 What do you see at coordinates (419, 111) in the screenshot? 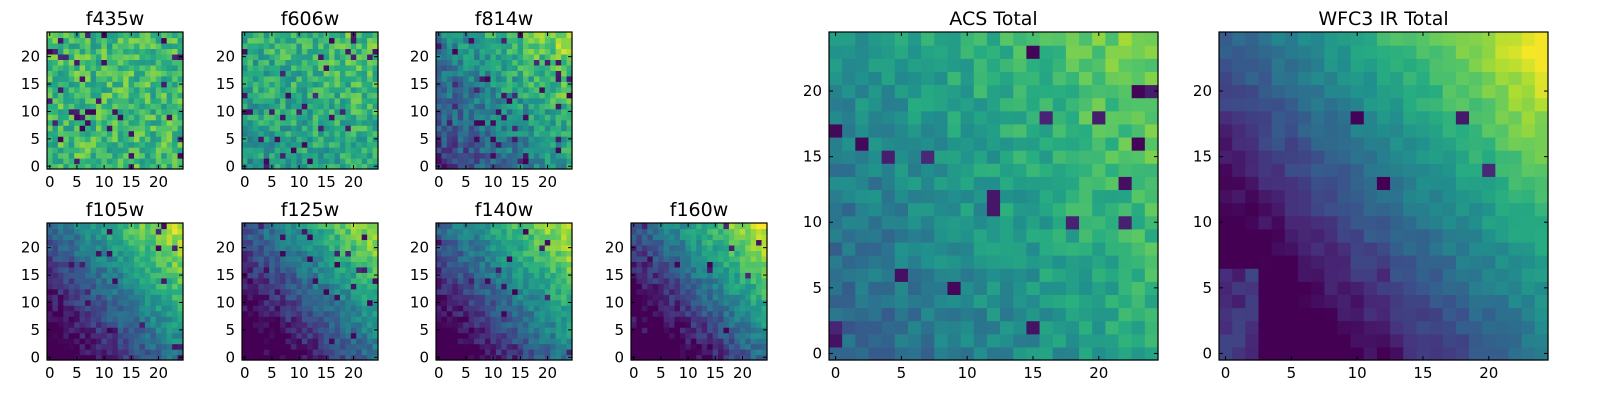
I see `y-tick-label: 10` at bounding box center [419, 111].